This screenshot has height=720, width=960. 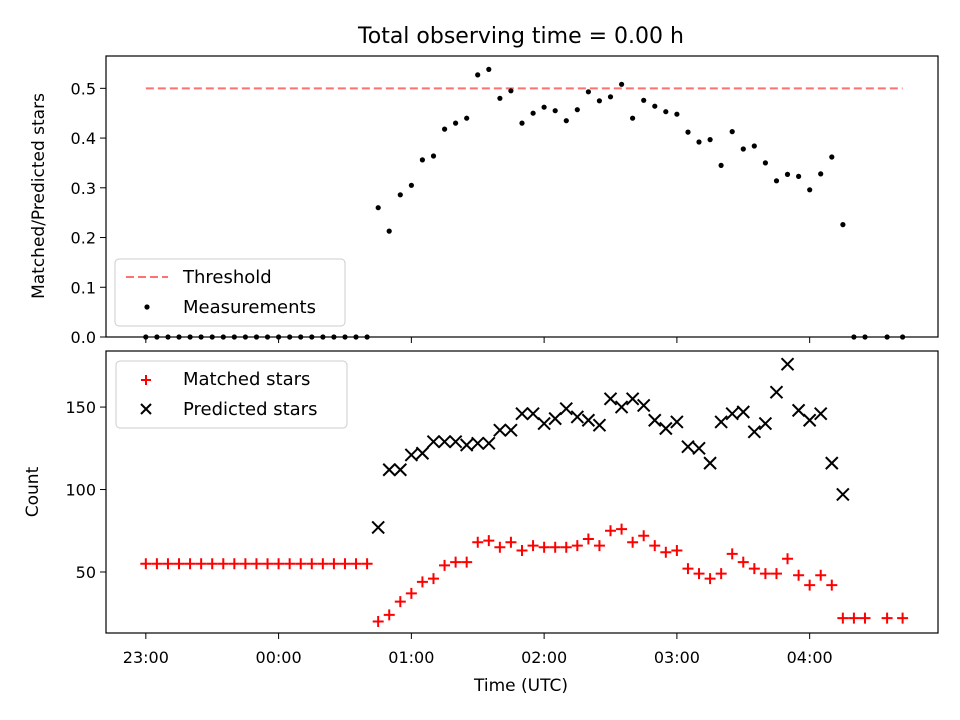 What do you see at coordinates (83, 88) in the screenshot?
I see `top-y-tick-label: 0.5` at bounding box center [83, 88].